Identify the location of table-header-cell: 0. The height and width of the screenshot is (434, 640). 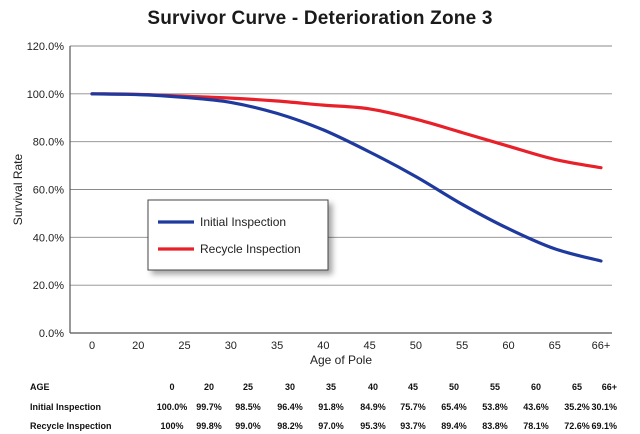
(172, 387).